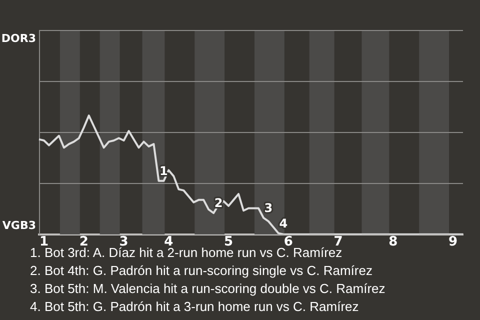 The height and width of the screenshot is (320, 480). Describe the element at coordinates (393, 242) in the screenshot. I see `x-tick-label: 8` at that location.